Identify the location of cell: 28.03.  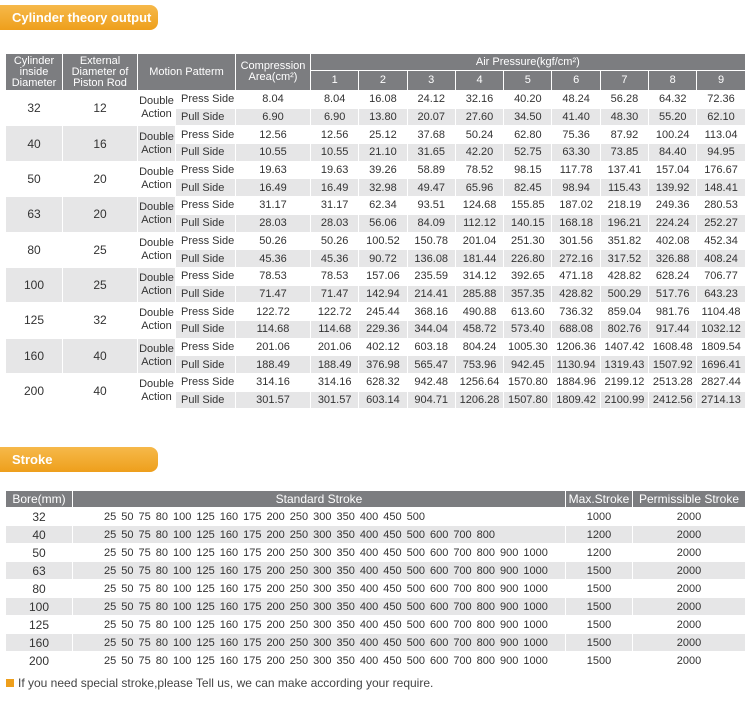
(273, 223).